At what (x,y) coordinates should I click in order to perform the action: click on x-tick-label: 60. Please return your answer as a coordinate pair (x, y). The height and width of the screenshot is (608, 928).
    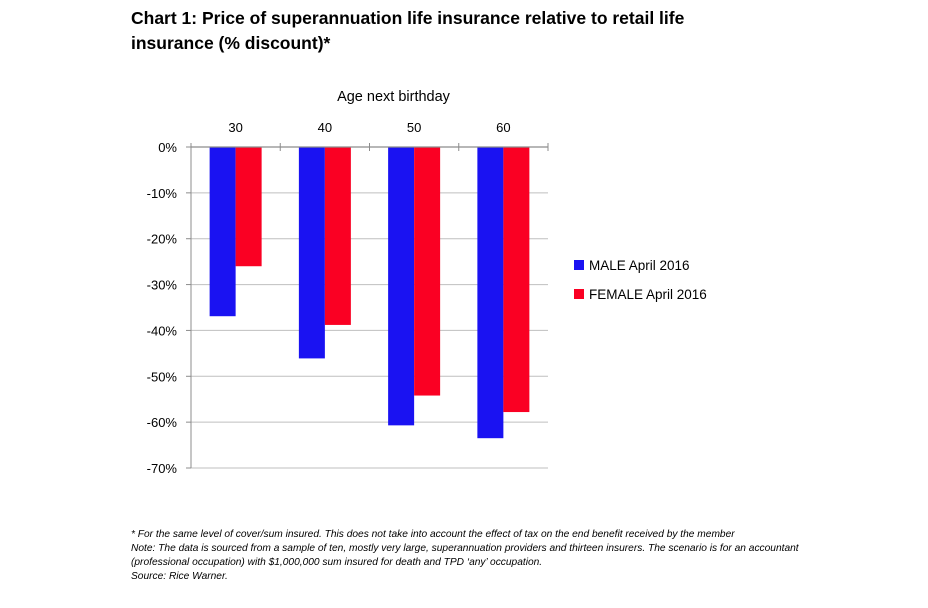
    Looking at the image, I should click on (503, 127).